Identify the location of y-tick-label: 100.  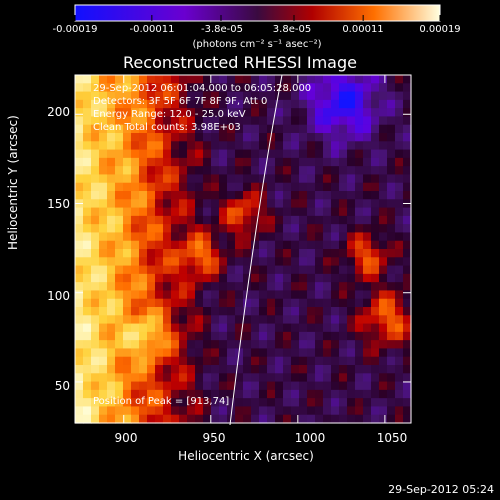
(58, 296).